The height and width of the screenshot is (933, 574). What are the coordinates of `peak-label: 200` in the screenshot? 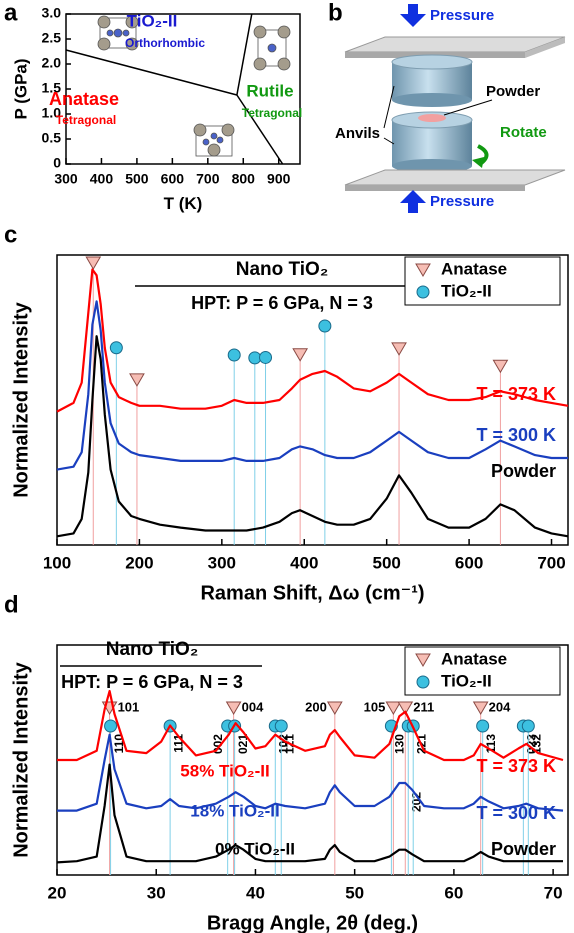 It's located at (316, 706).